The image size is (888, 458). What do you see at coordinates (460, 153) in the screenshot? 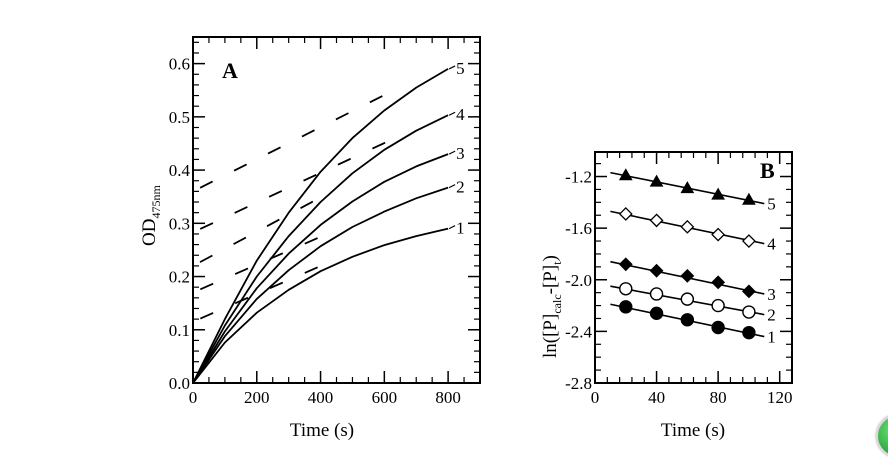
I see `curve-label-3: 3` at bounding box center [460, 153].